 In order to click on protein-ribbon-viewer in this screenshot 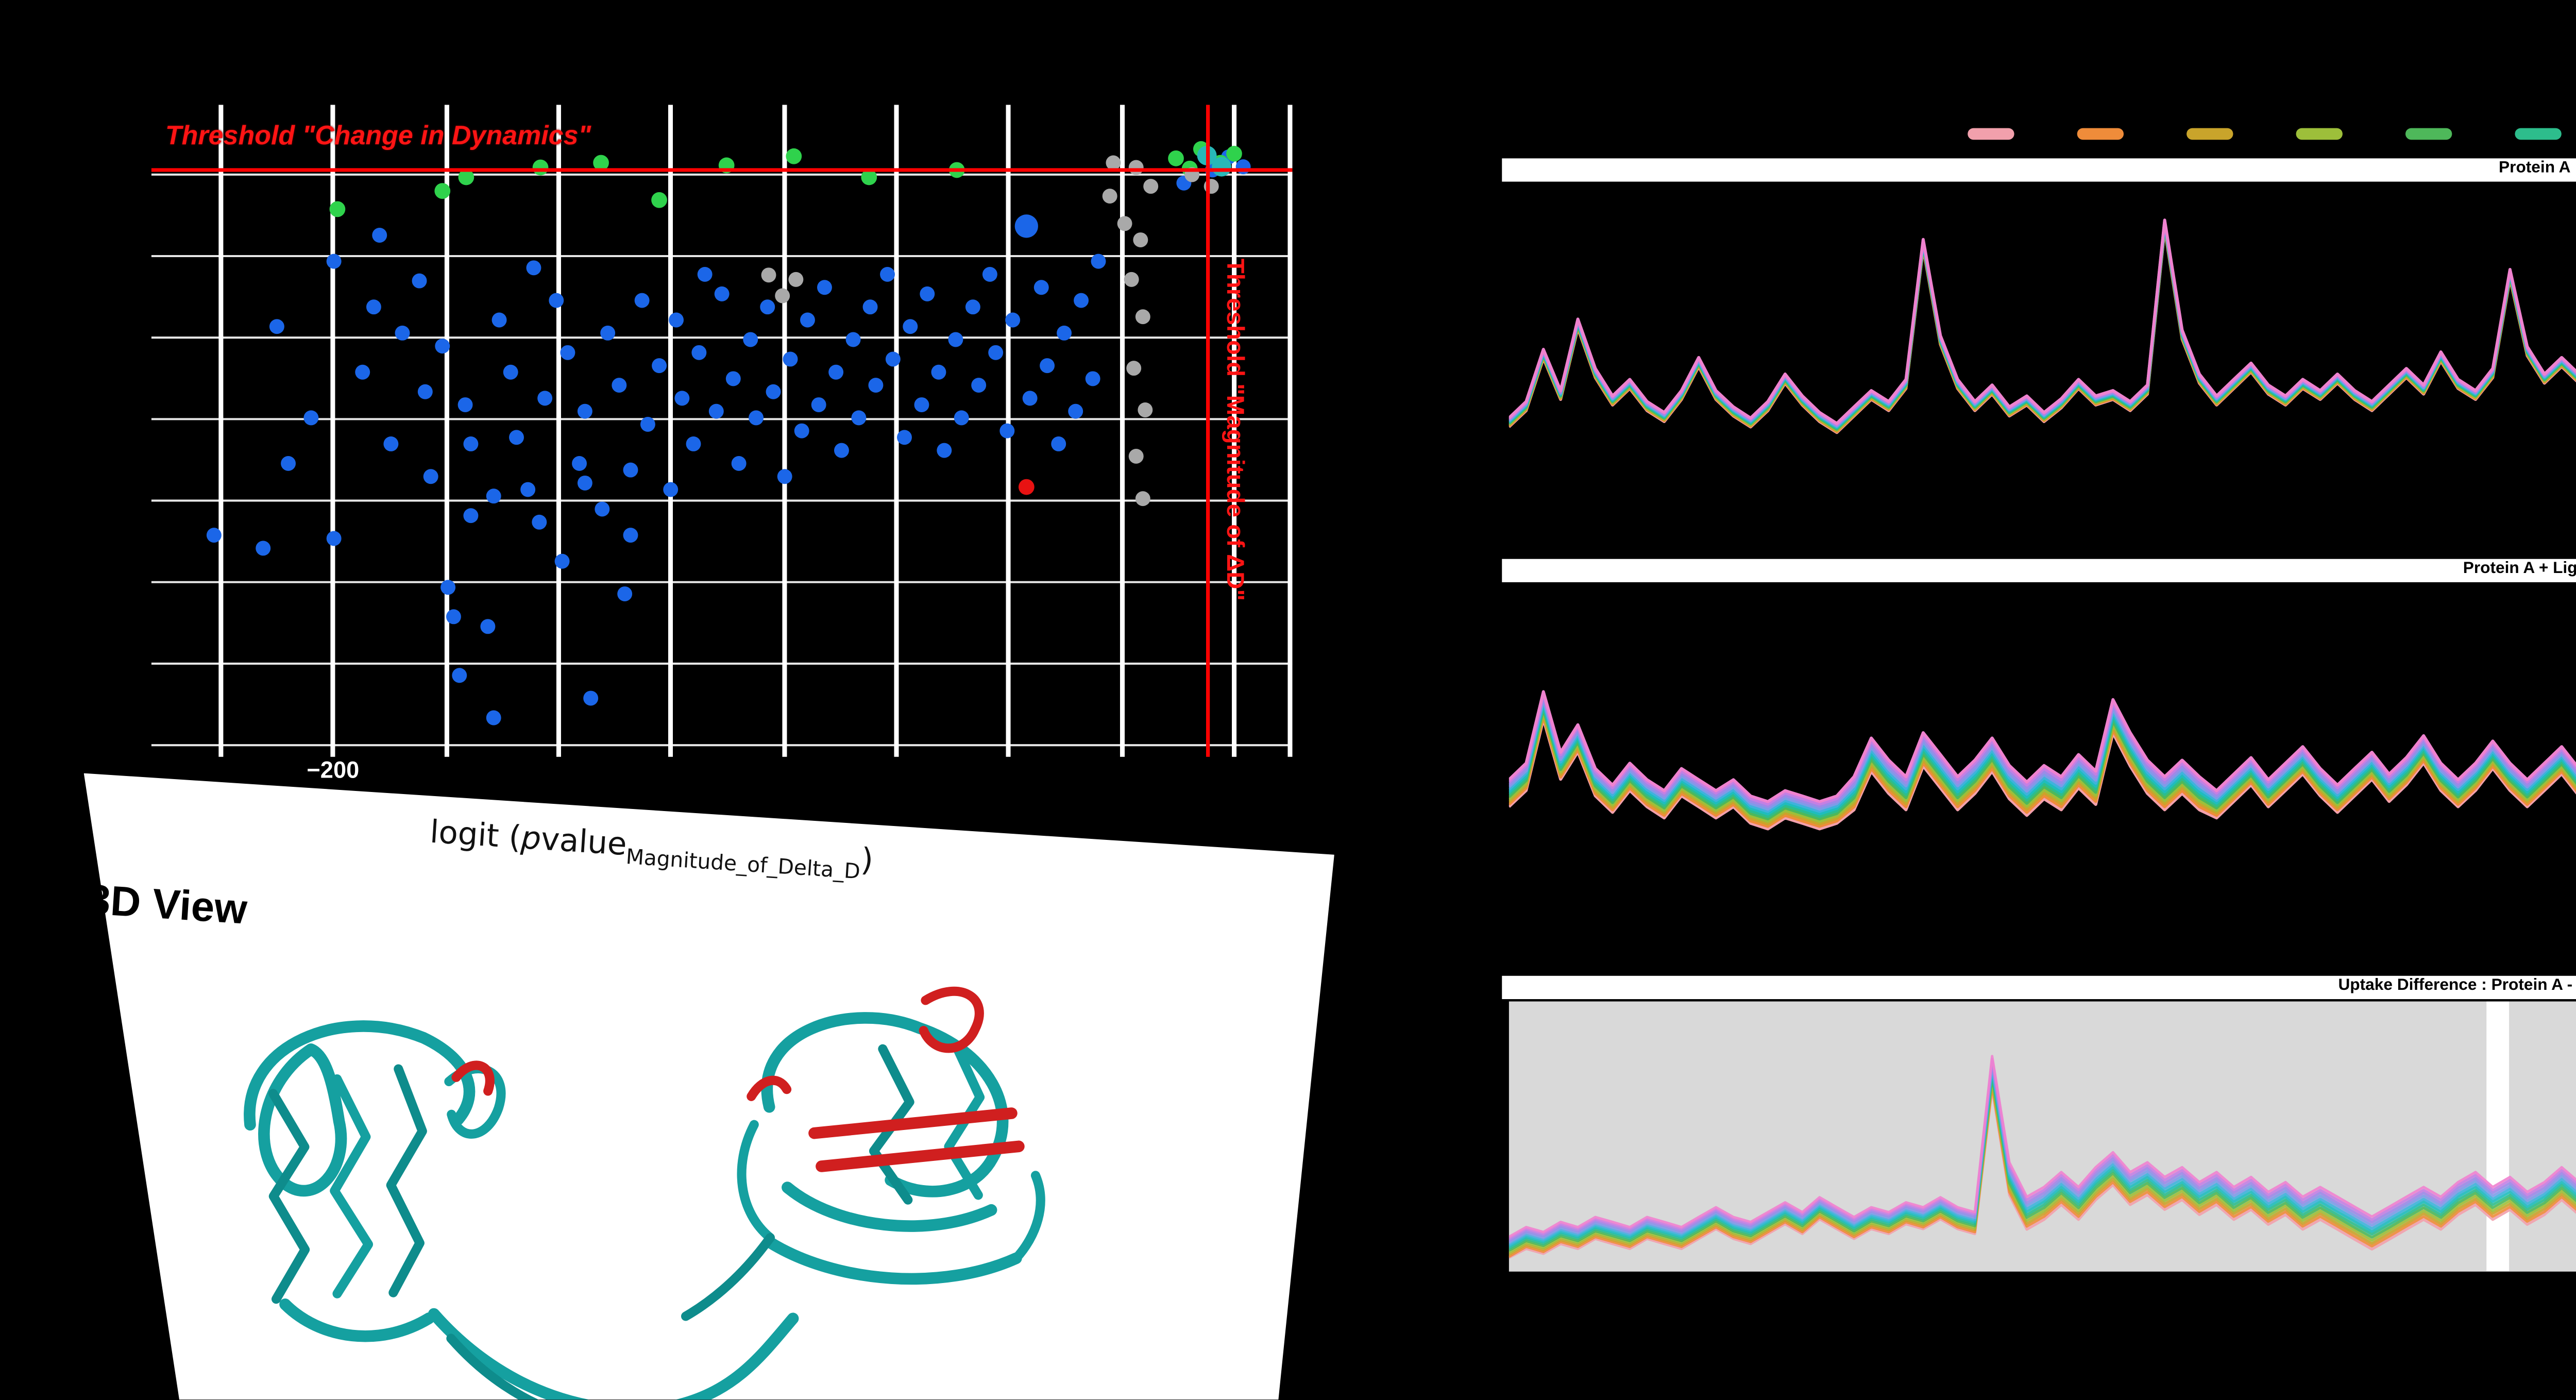, I will do `click(628, 1162)`.